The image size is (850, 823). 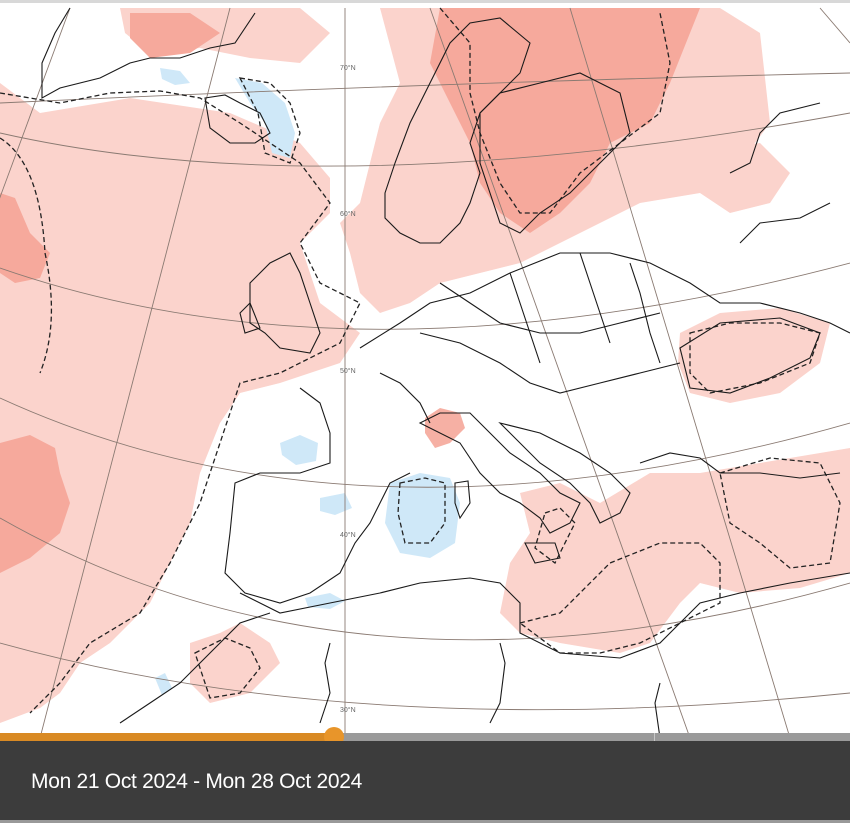 I want to click on svg-text: 40°N, so click(x=348, y=535).